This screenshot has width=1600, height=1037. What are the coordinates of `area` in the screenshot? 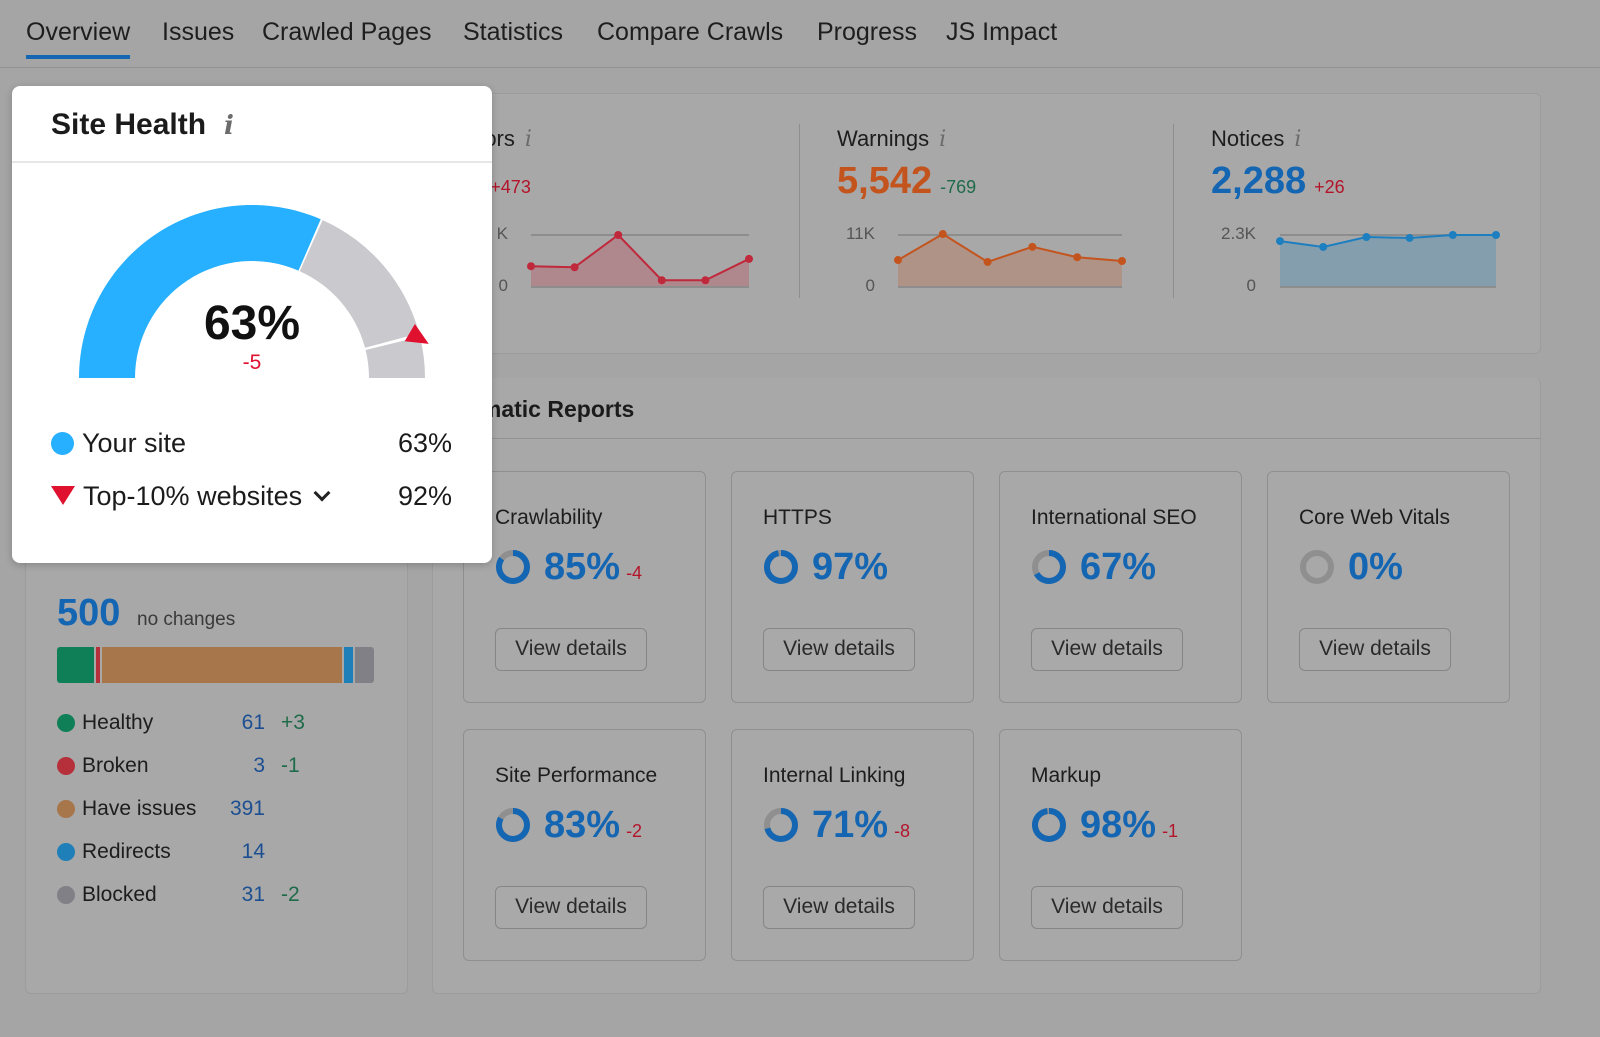 It's located at (640, 261).